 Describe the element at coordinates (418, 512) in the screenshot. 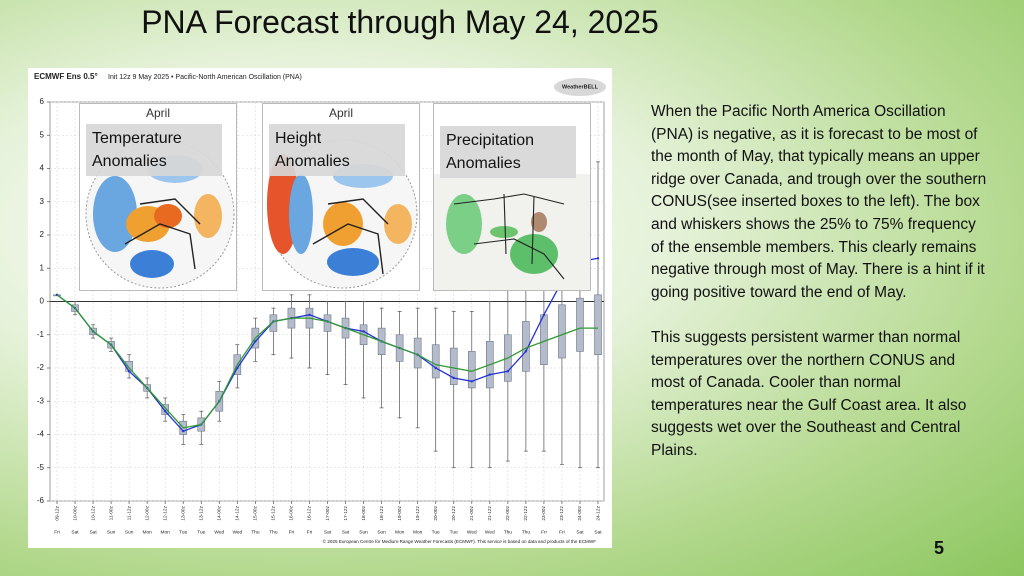

I see `x-tick-label: 19-12z` at that location.